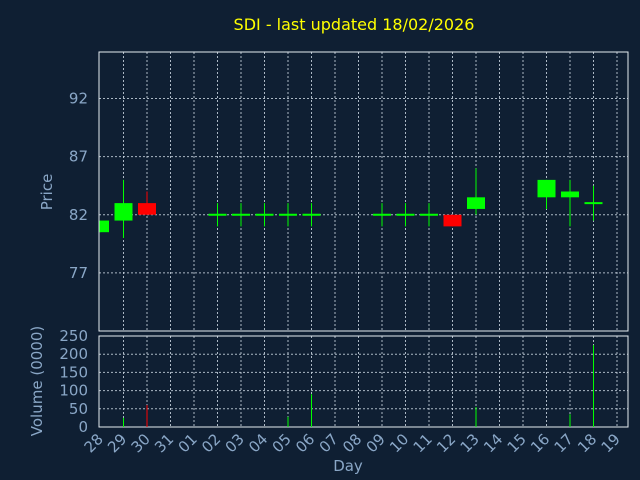 The height and width of the screenshot is (480, 640). What do you see at coordinates (399, 443) in the screenshot?
I see `x-tick-label: 10` at bounding box center [399, 443].